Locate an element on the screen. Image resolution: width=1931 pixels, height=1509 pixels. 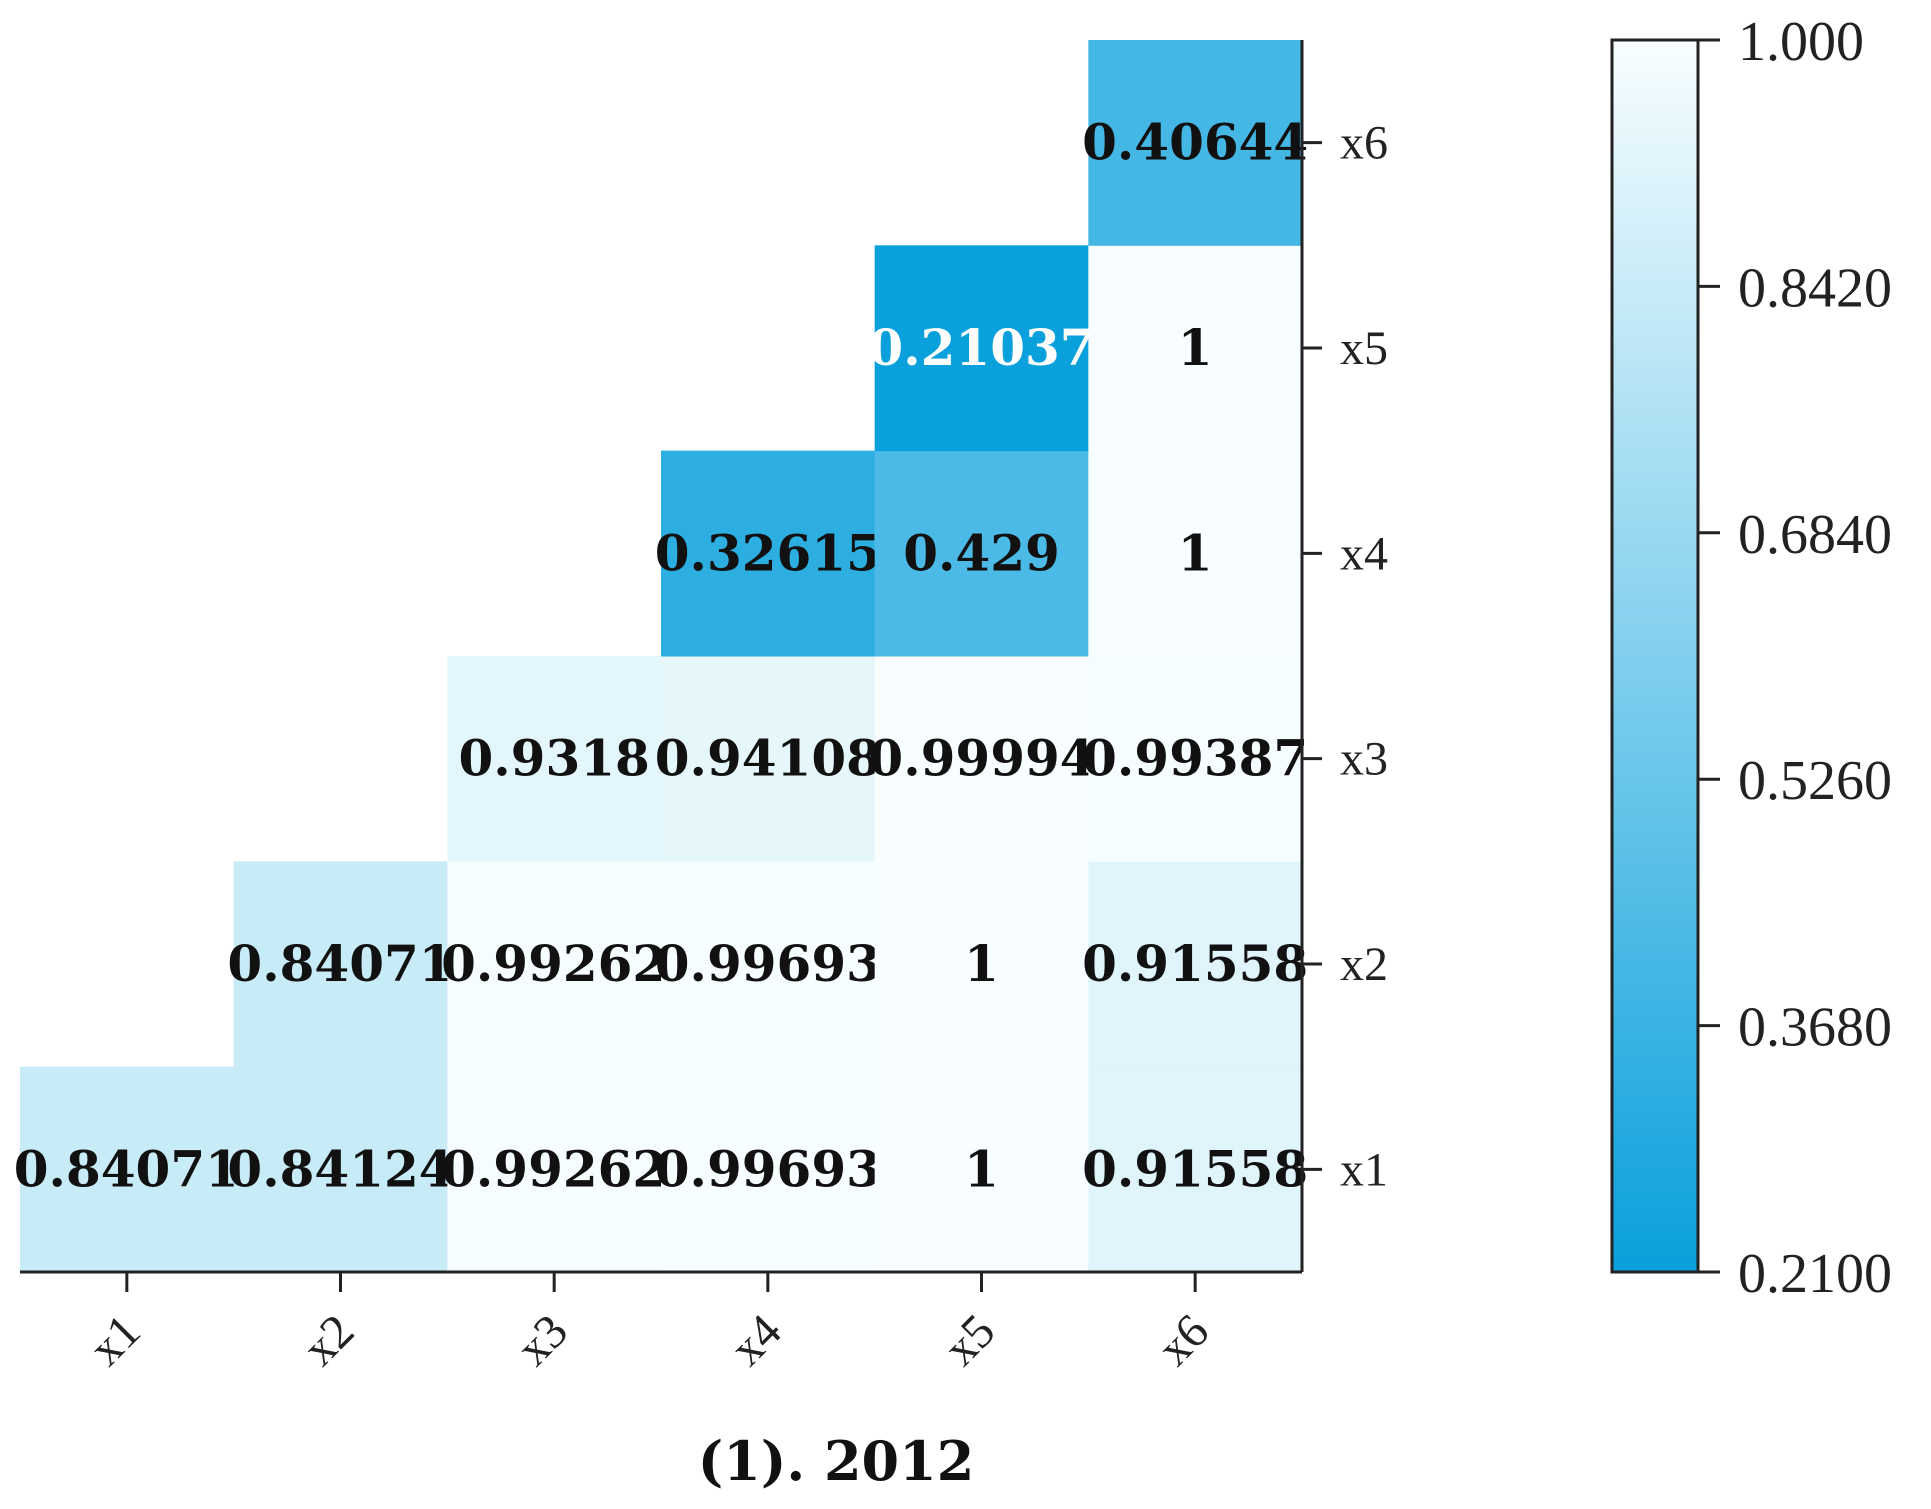
y-tick-label: x4 is located at coordinates (1364, 553).